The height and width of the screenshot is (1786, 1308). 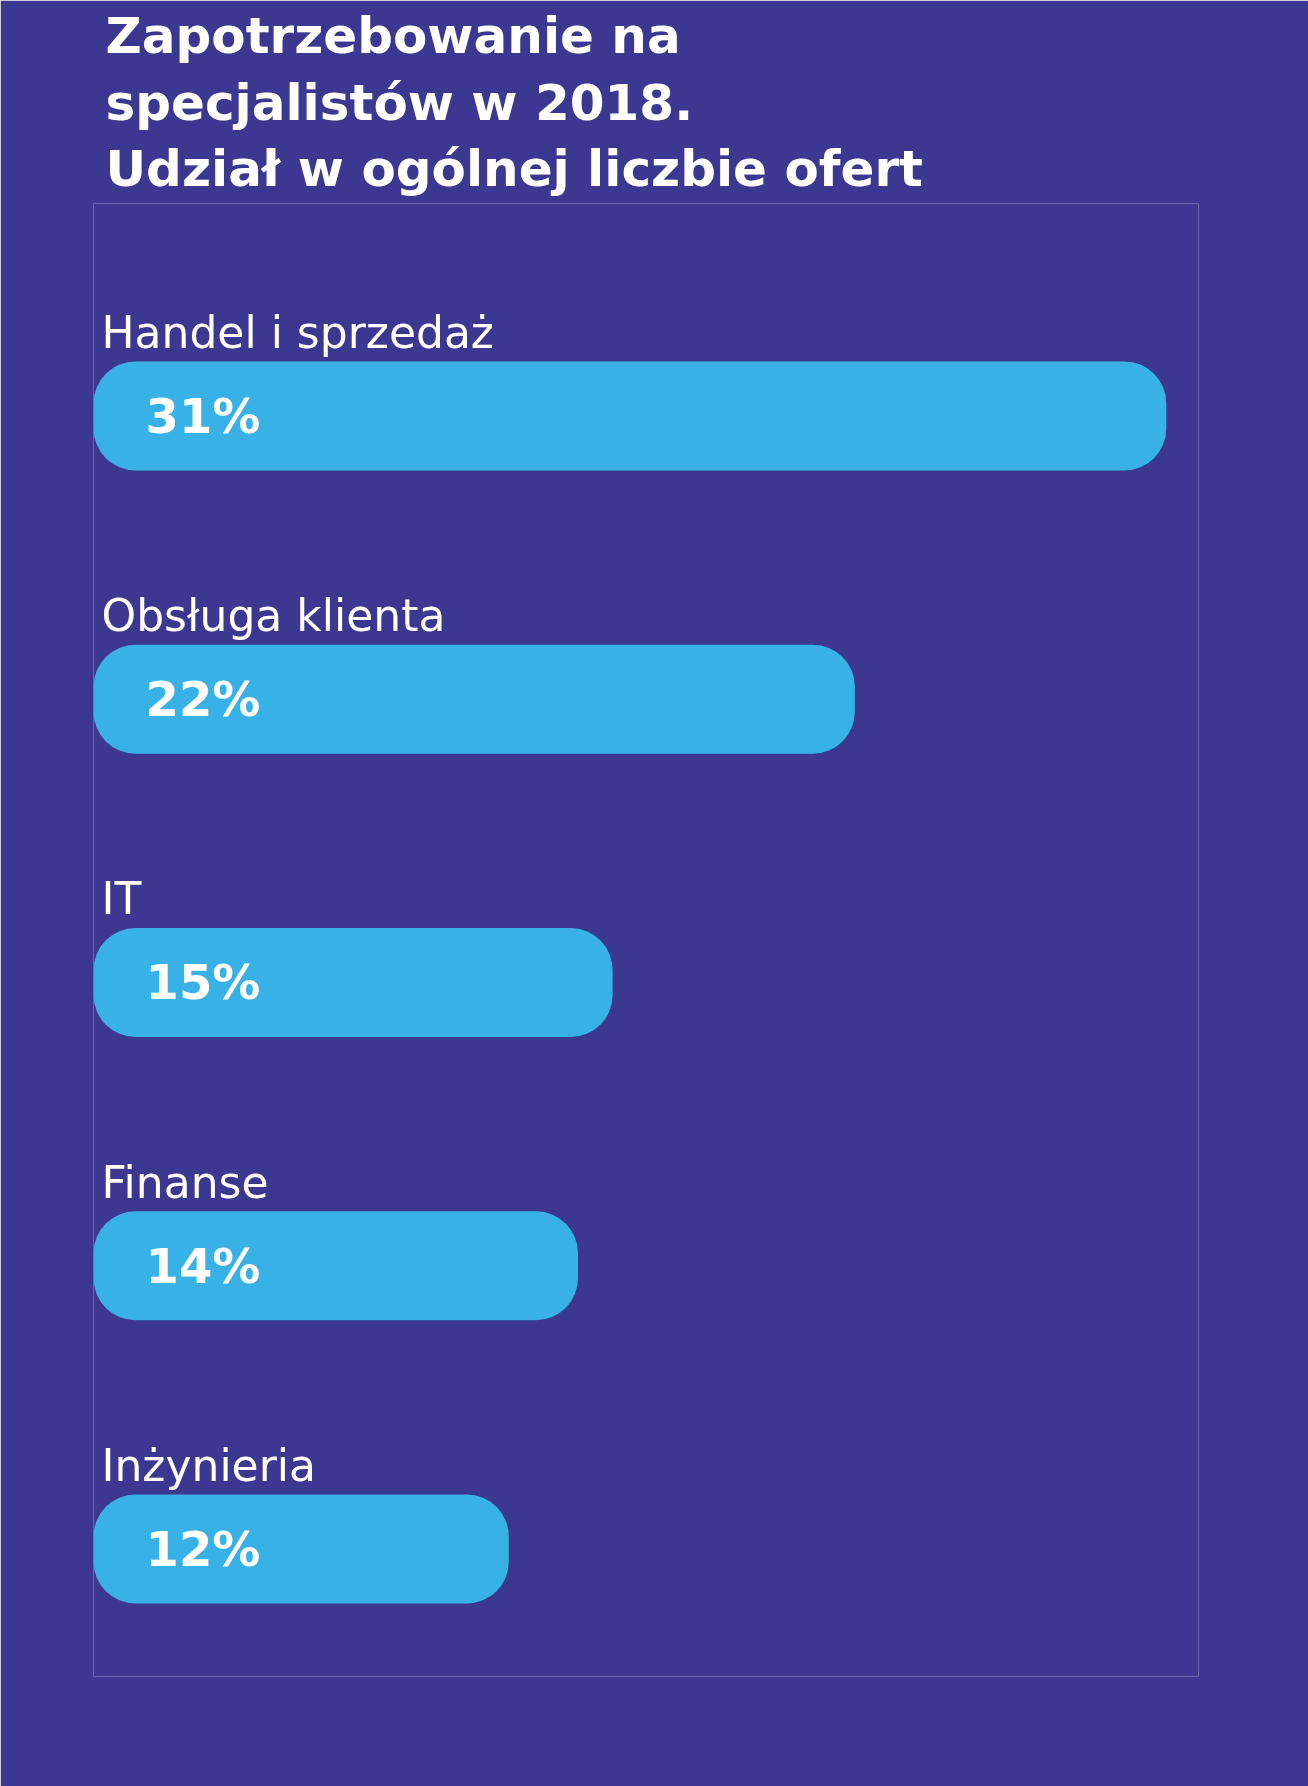 I want to click on chart-title: Zapotrzebowanie na specjalistów w 2018. Udział w ogólnej liczbie ofert, so click(x=514, y=103).